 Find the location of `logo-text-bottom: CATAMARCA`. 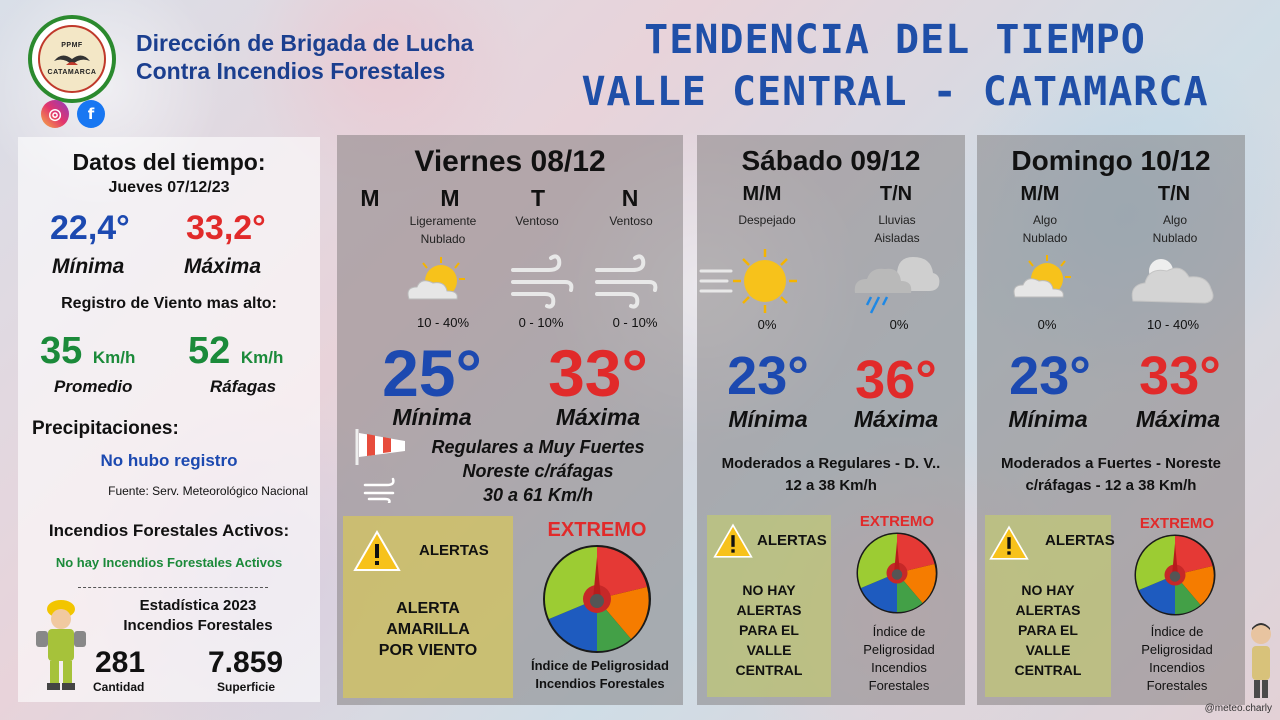

logo-text-bottom: CATAMARCA is located at coordinates (72, 72).